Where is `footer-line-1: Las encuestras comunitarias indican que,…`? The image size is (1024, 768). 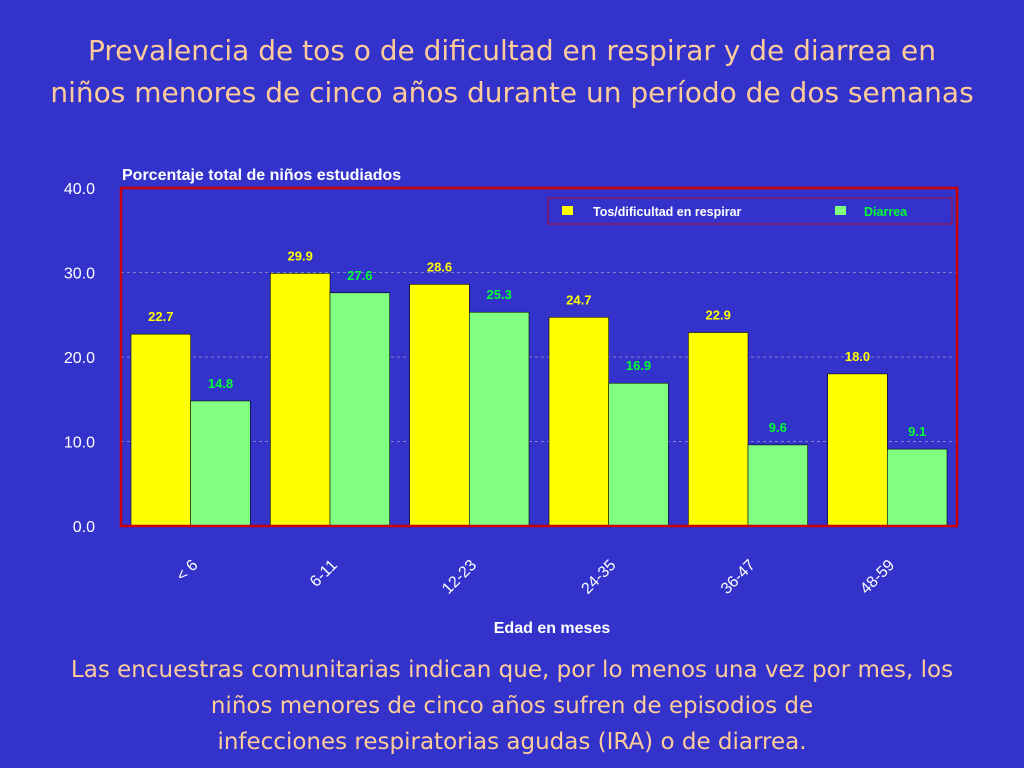 footer-line-1: Las encuestras comunitarias indican que,… is located at coordinates (512, 670).